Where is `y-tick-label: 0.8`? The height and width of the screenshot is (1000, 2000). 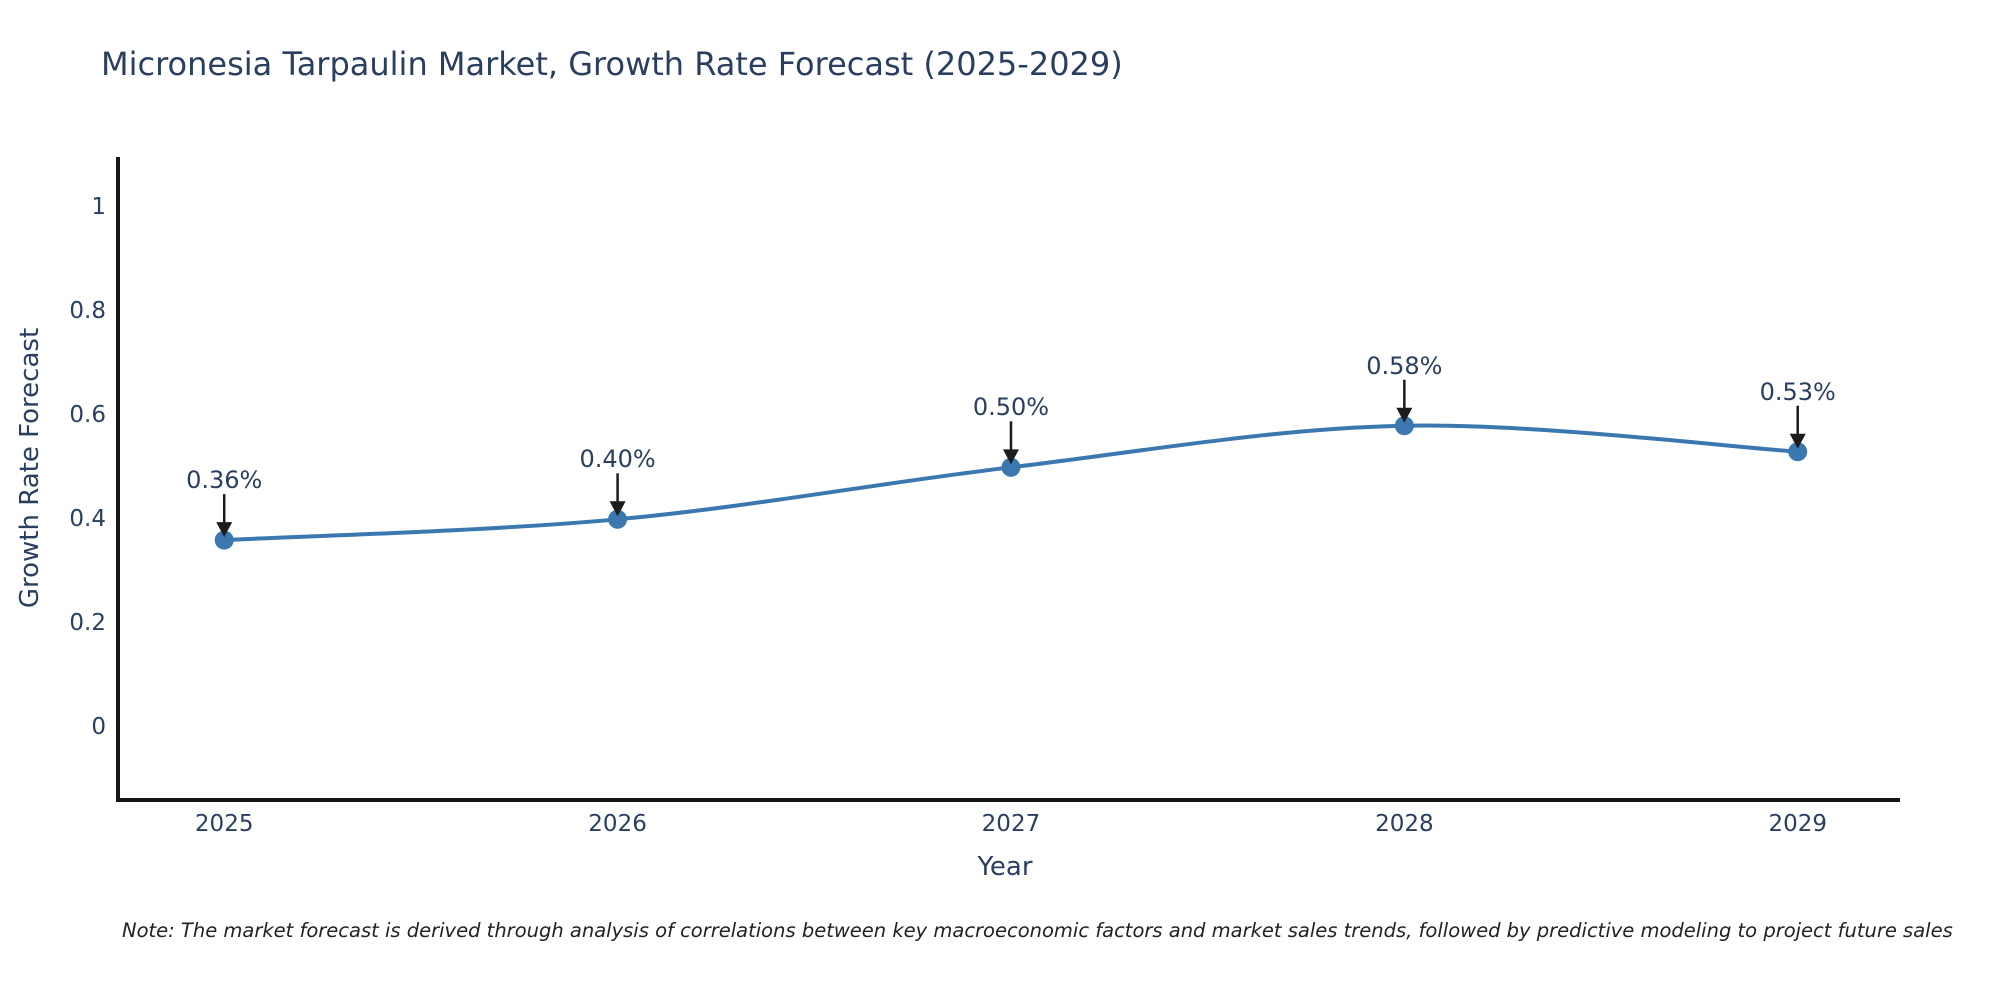 y-tick-label: 0.8 is located at coordinates (87, 311).